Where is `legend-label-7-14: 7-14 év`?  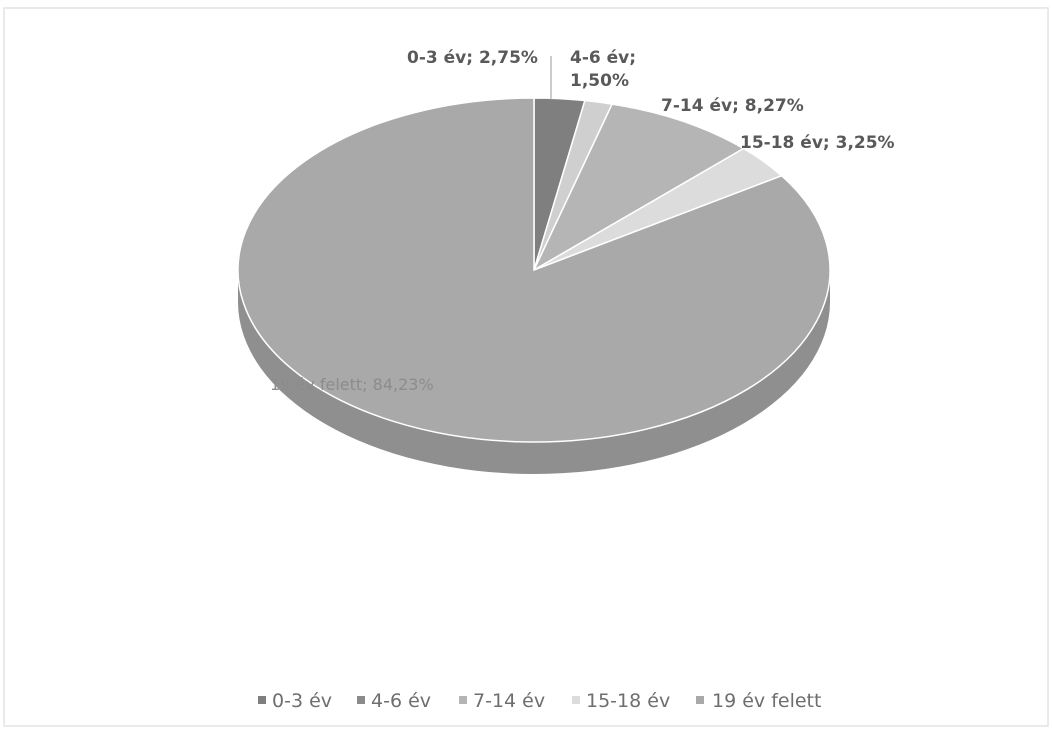
legend-label-7-14: 7-14 év is located at coordinates (509, 701).